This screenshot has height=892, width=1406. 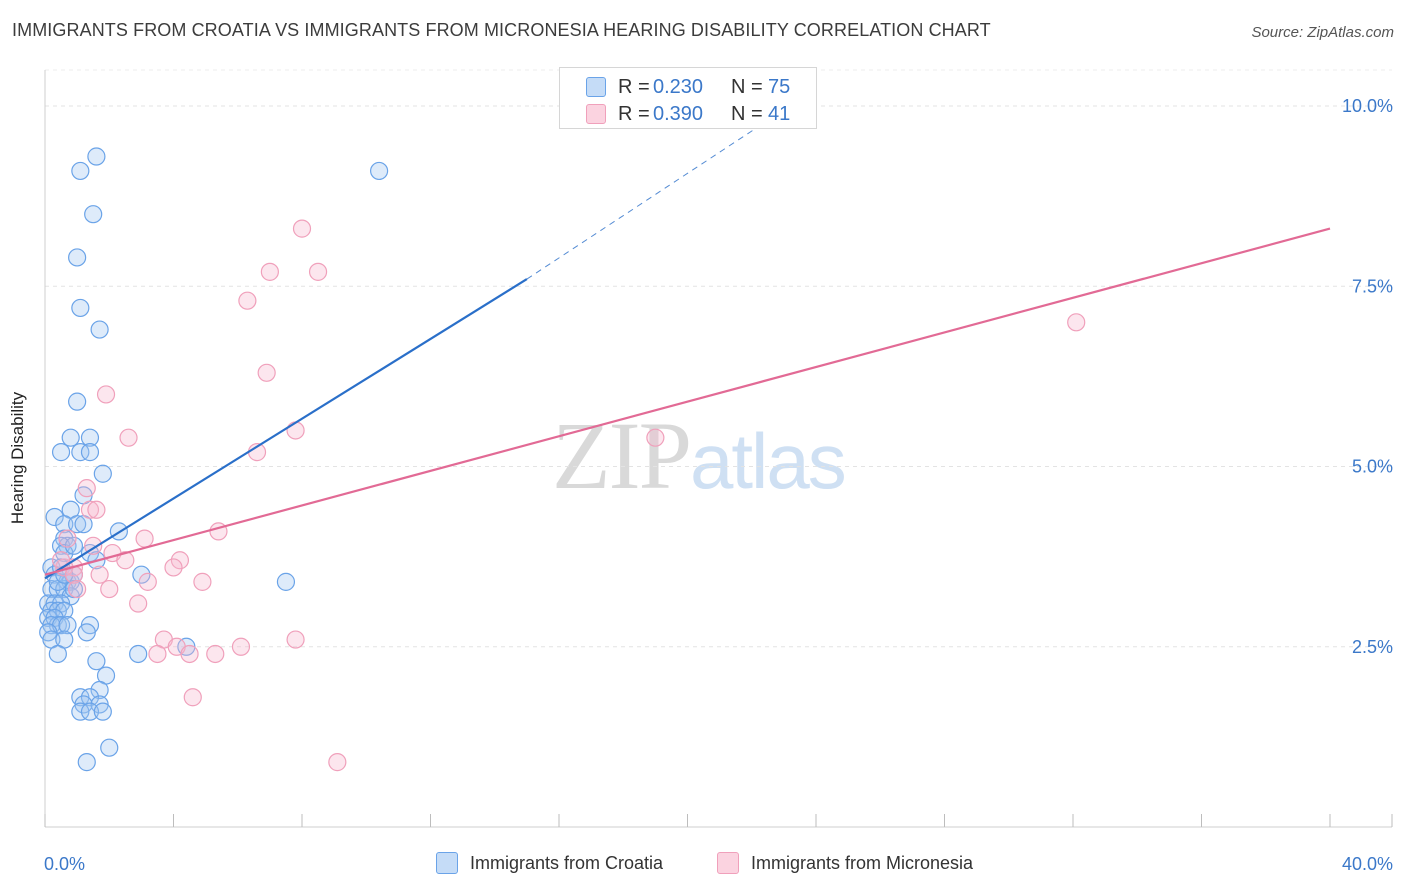 What do you see at coordinates (678, 86) in the screenshot?
I see `r-value: 0.230` at bounding box center [678, 86].